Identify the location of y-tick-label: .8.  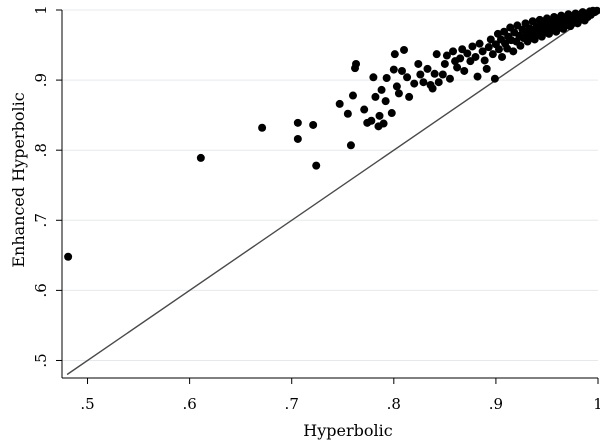
(41, 150).